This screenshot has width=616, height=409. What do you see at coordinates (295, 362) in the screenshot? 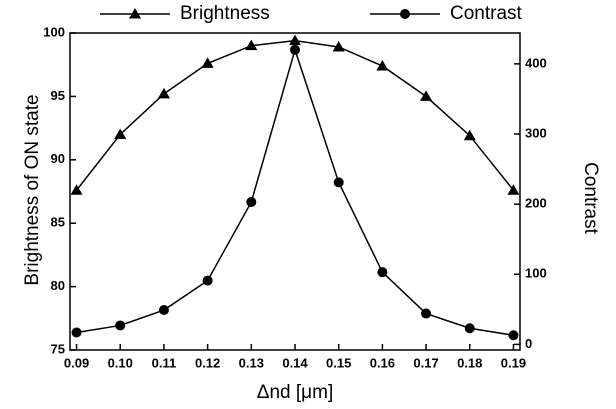
I see `x-tick-label: 0.14` at bounding box center [295, 362].